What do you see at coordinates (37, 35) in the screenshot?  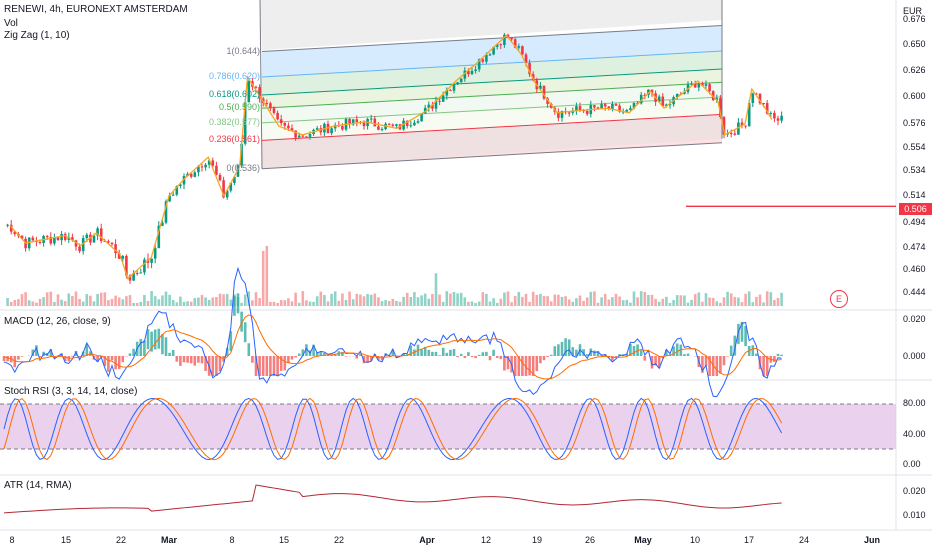 I see `zigzag-indicator-label: Zig Zag (1, 10)` at bounding box center [37, 35].